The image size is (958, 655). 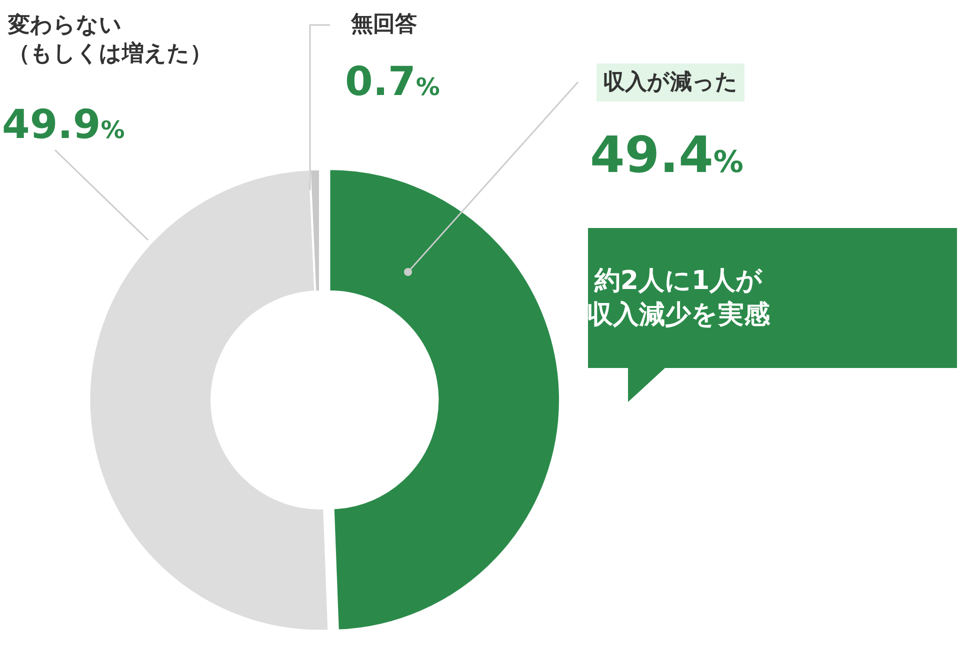 What do you see at coordinates (392, 82) in the screenshot?
I see `data-label: 0.7%` at bounding box center [392, 82].